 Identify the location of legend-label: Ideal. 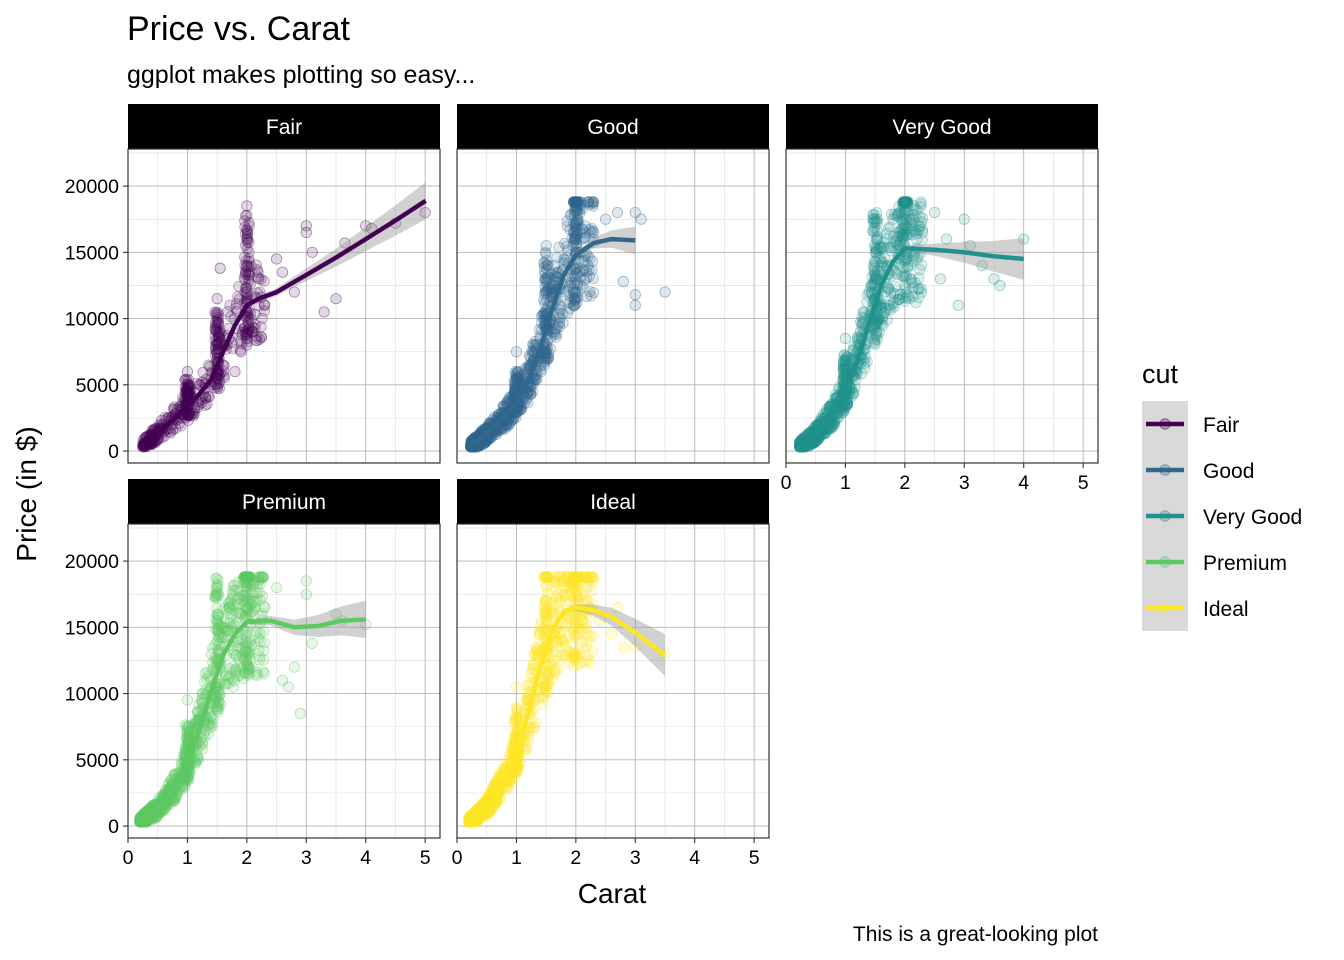
(1226, 609).